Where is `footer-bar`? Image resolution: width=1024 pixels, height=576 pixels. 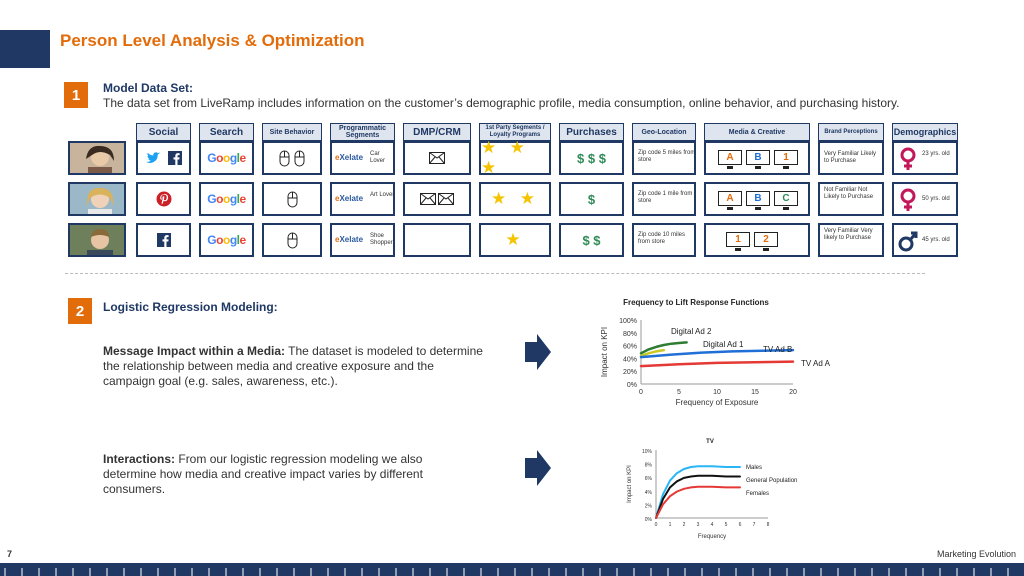 footer-bar is located at coordinates (512, 569).